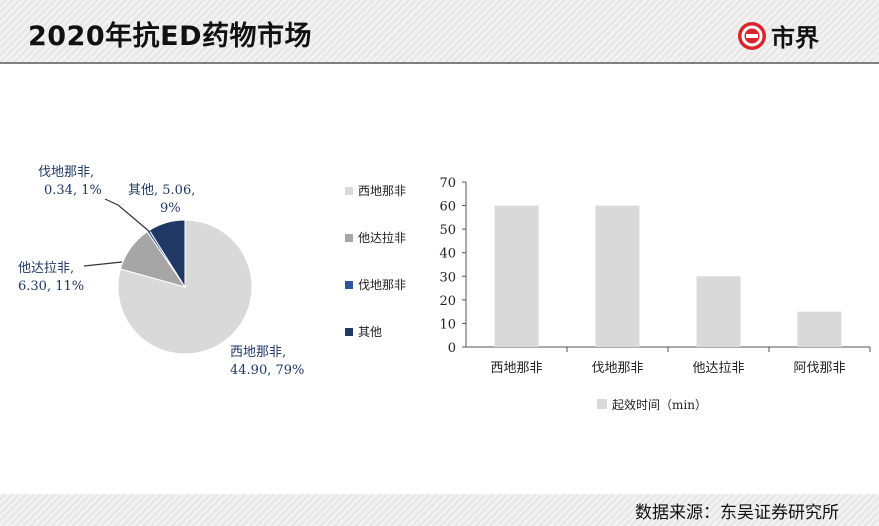 This screenshot has height=526, width=879. Describe the element at coordinates (170, 36) in the screenshot. I see `page-title: 2020年抗ED药物市场` at that location.